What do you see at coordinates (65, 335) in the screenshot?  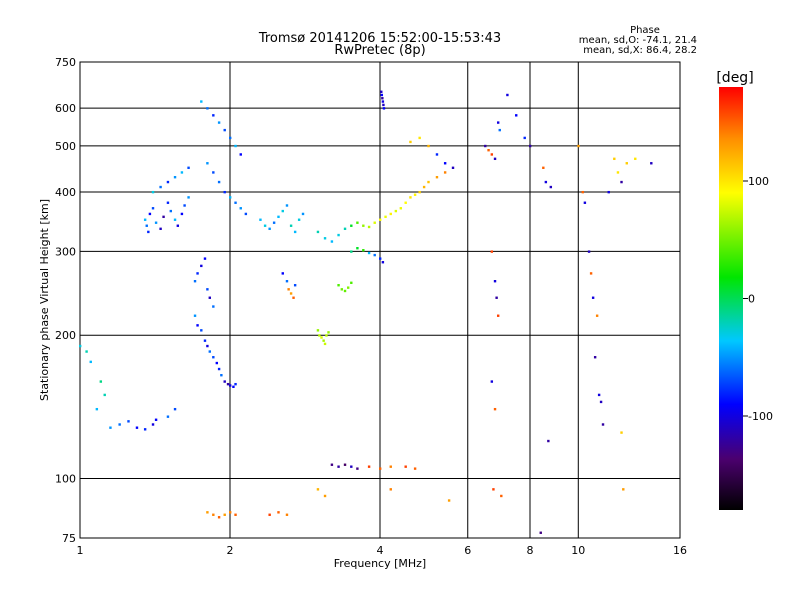 I see `y-tick-label: 200` at bounding box center [65, 335].